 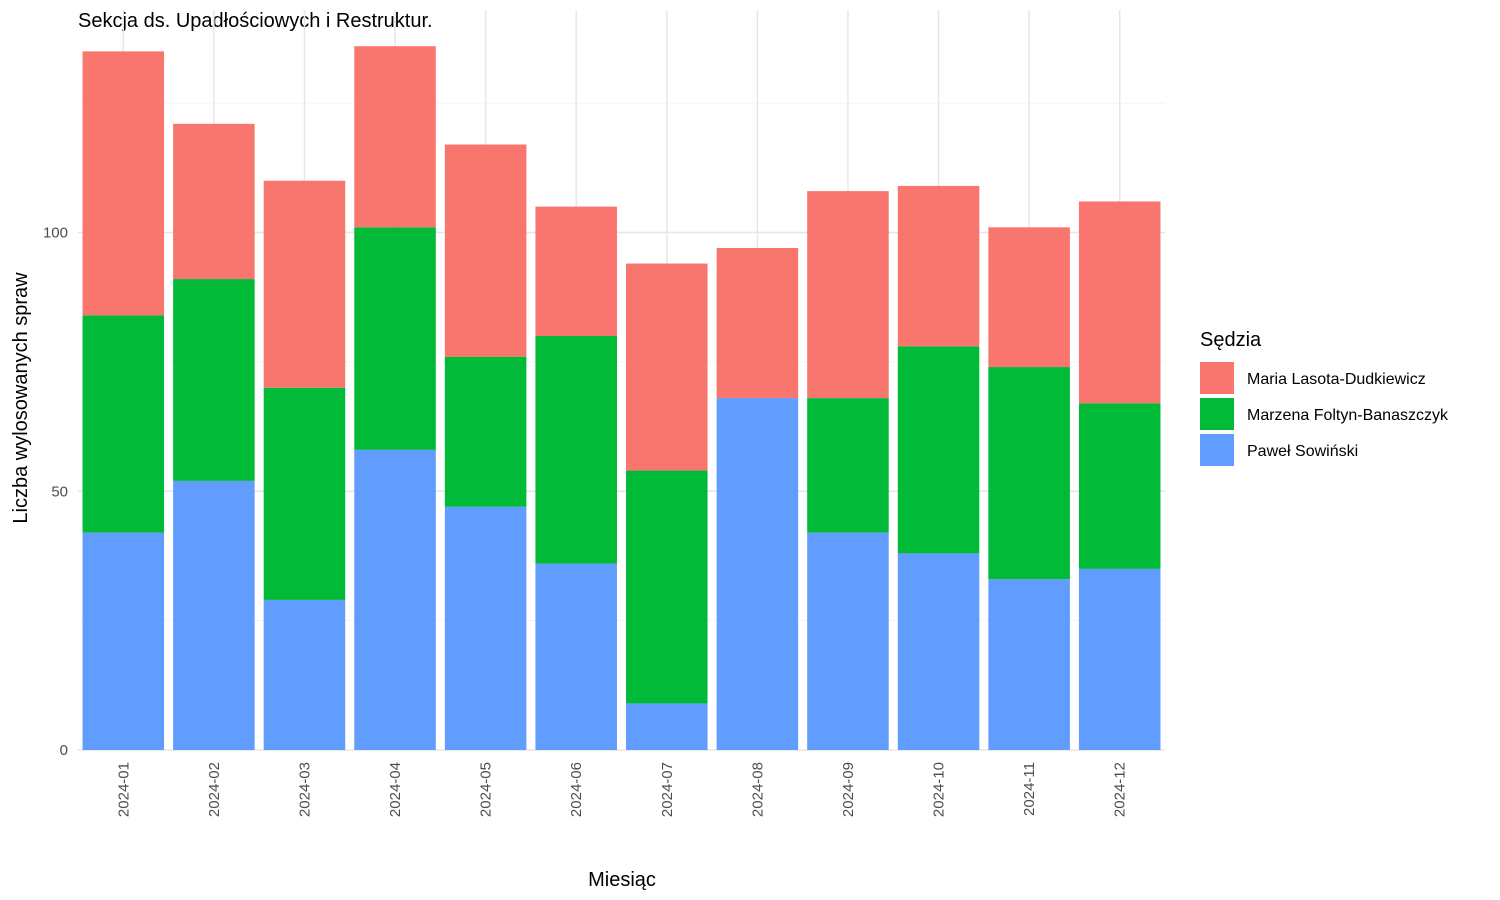 What do you see at coordinates (622, 880) in the screenshot?
I see `x-axis-title: Miesiąc` at bounding box center [622, 880].